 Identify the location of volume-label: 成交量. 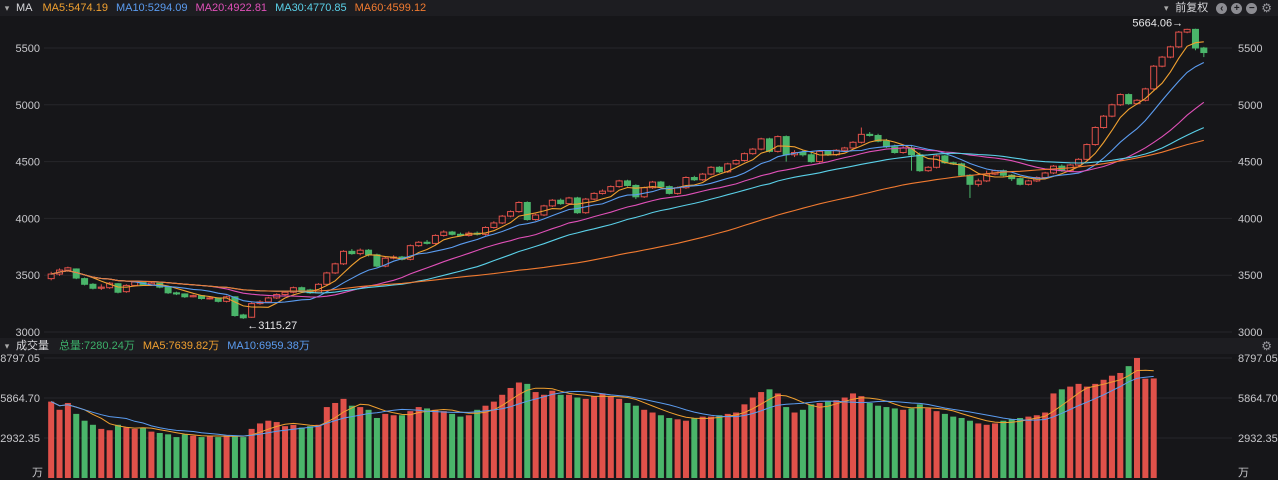
(32, 346).